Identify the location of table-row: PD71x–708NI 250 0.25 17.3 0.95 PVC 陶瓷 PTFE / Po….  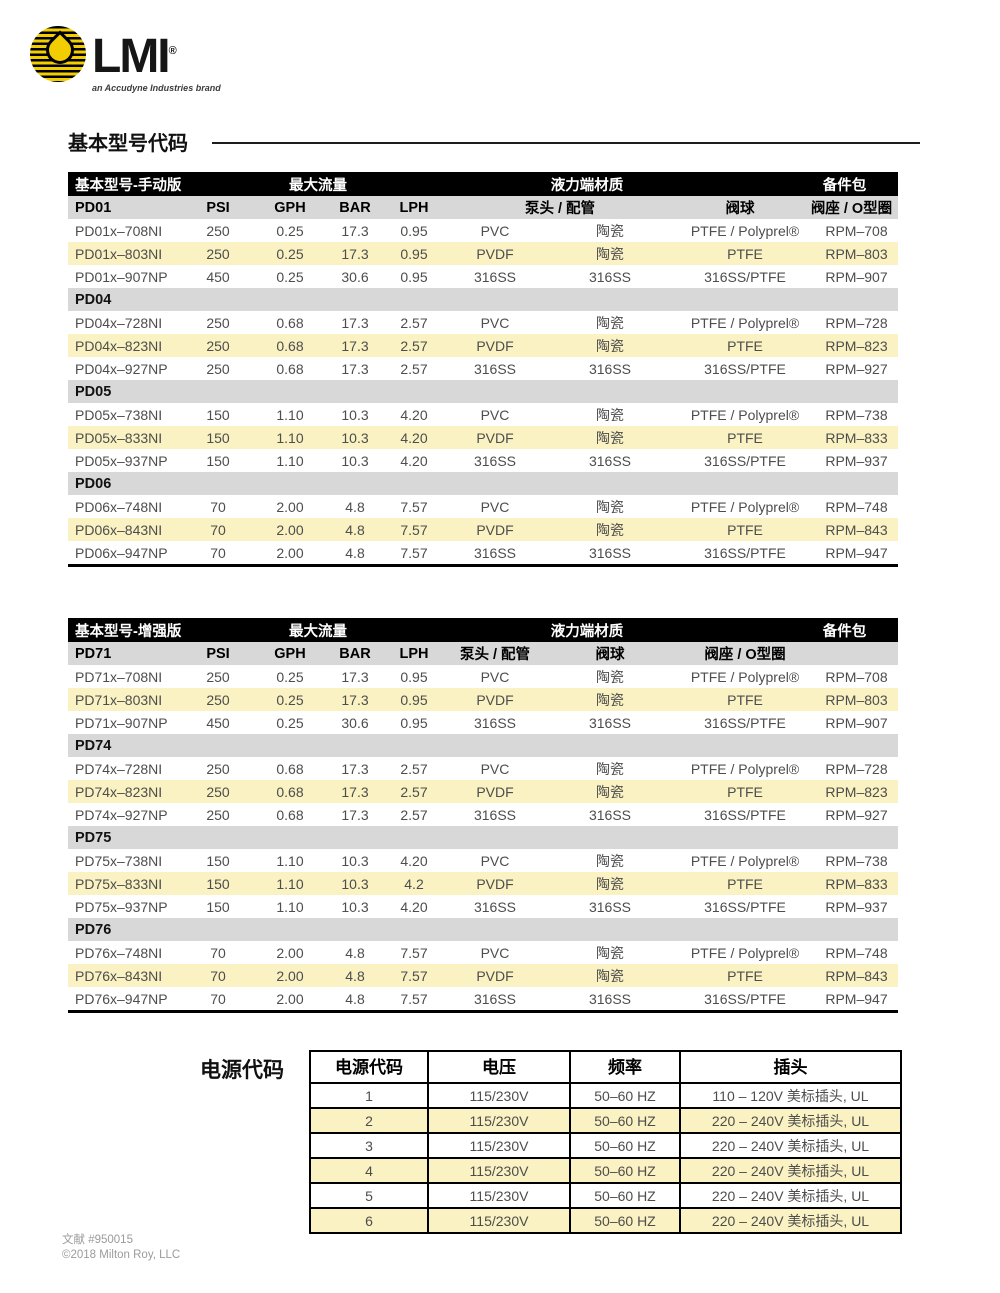
(483, 676).